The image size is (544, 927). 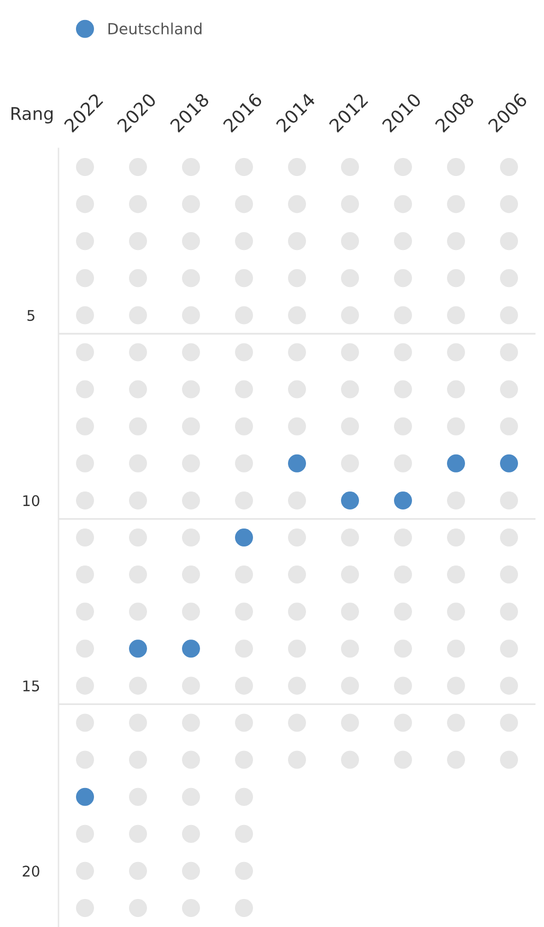 What do you see at coordinates (155, 28) in the screenshot?
I see `legend-label: Deutschland` at bounding box center [155, 28].